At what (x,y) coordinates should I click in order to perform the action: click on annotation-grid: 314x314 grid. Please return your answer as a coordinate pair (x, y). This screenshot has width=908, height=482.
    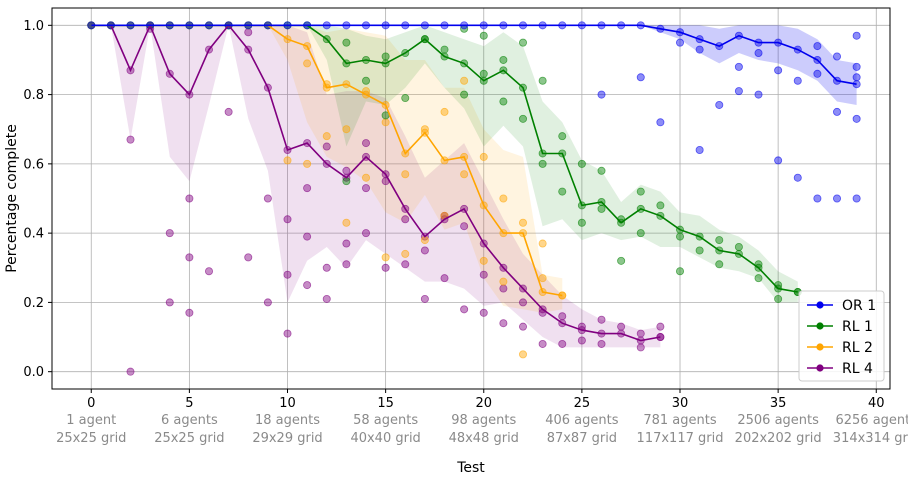
    Looking at the image, I should click on (870, 438).